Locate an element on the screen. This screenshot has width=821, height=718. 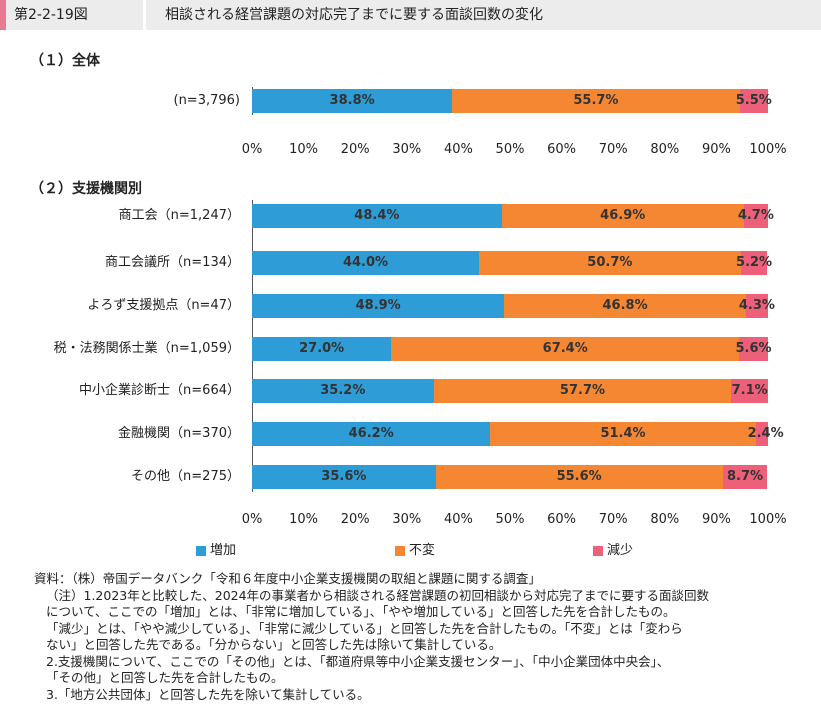
header-divider is located at coordinates (144, 15).